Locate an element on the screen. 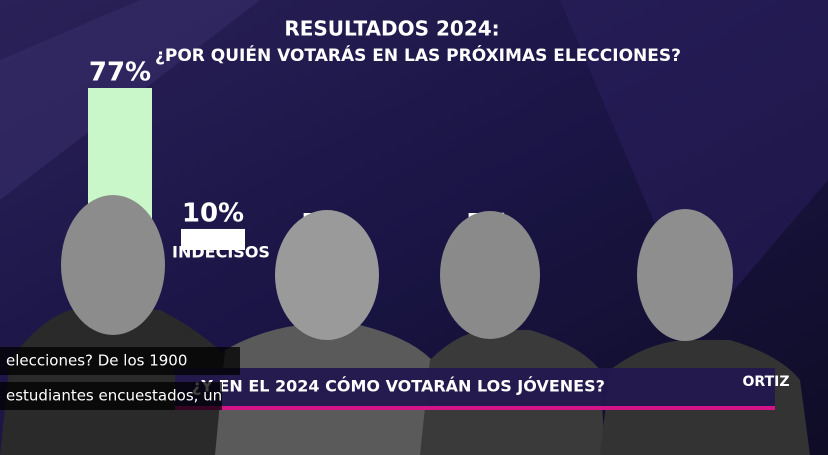 The height and width of the screenshot is (455, 828). ticker-text: ¿Y EN EL 2024 CÓMO VOTARÁN LOS JÓVENES? is located at coordinates (398, 386).